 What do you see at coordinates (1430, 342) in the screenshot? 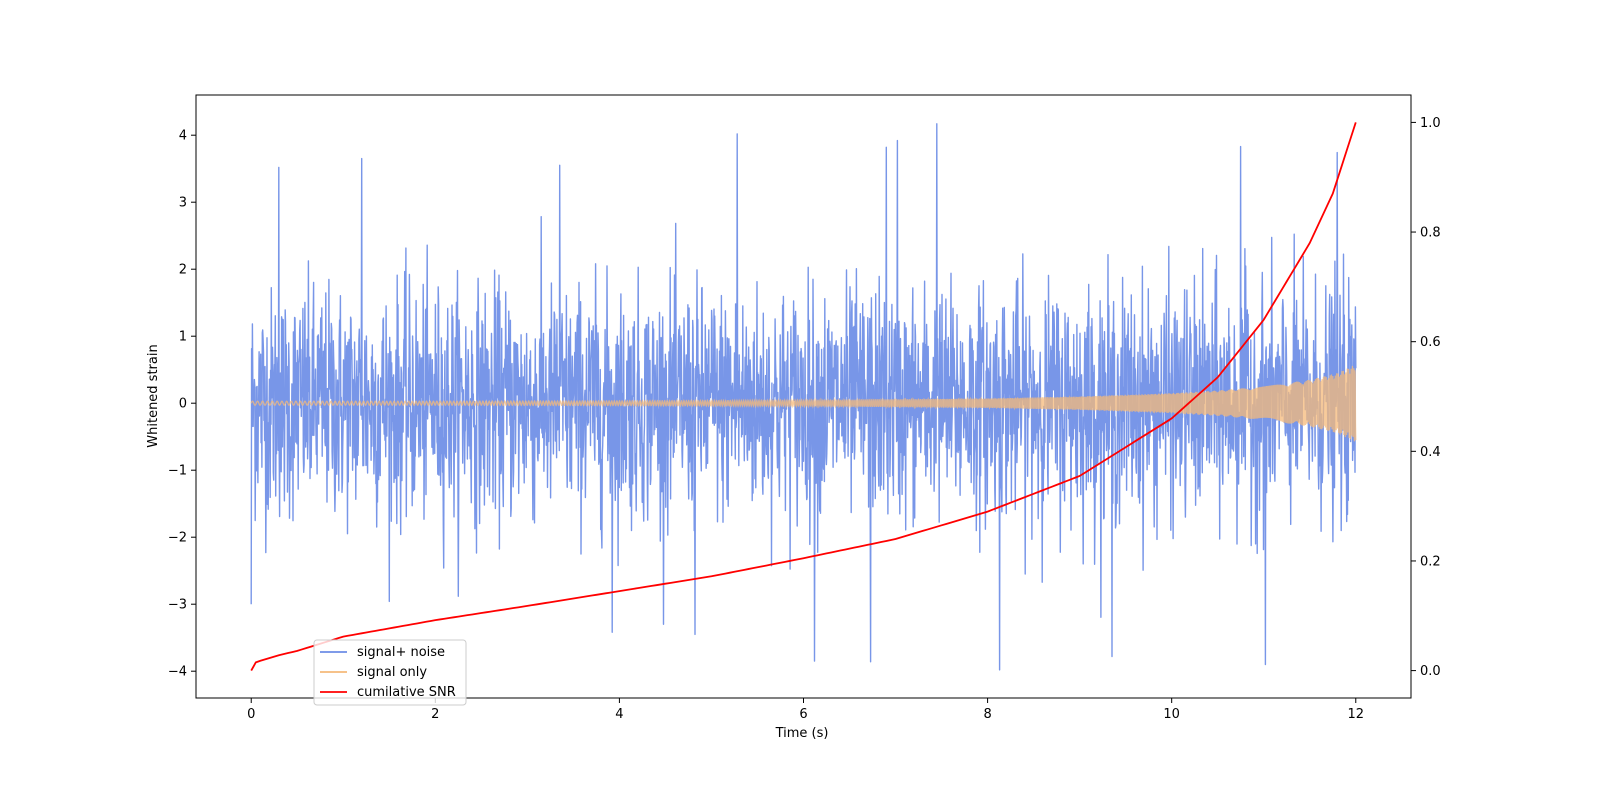
I see `y2-tick-label: 0.6` at bounding box center [1430, 342].